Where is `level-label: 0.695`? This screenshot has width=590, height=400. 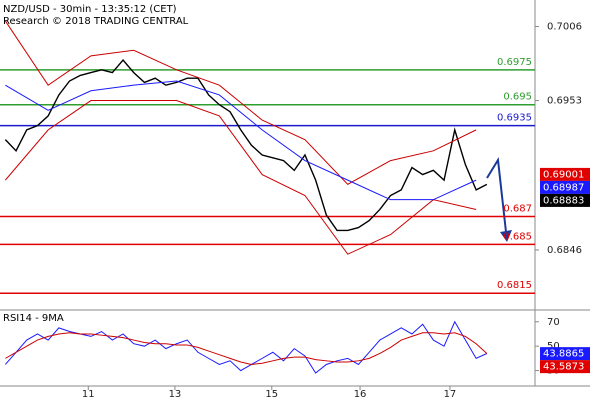 level-label: 0.695 is located at coordinates (517, 97).